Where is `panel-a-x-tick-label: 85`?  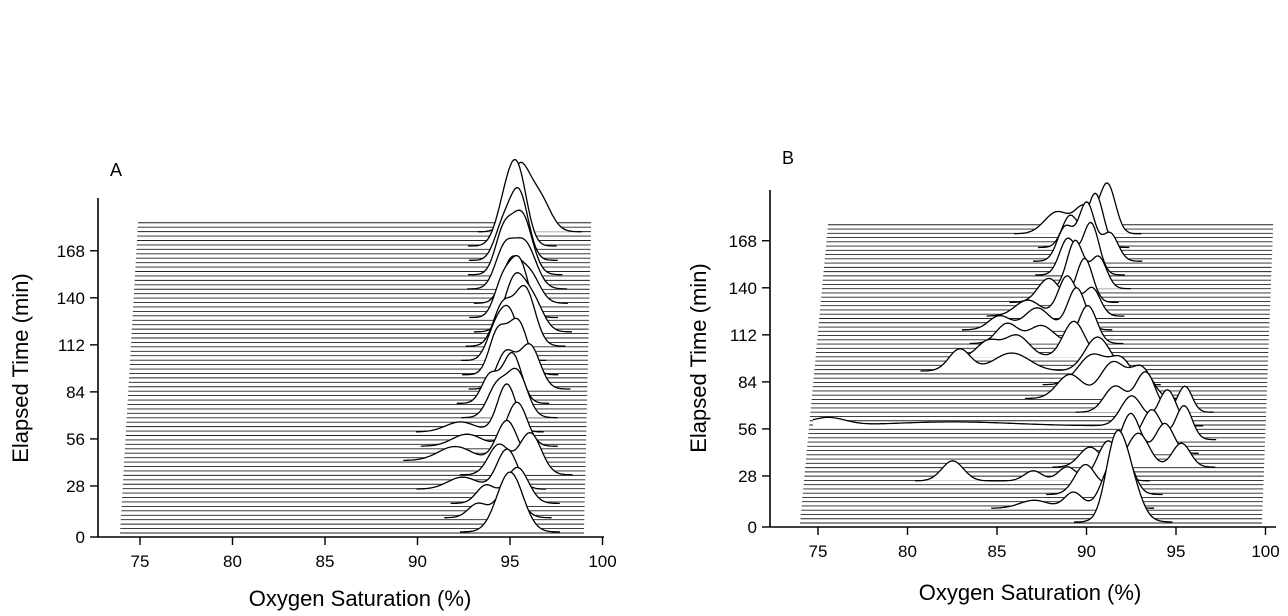 panel-a-x-tick-label: 85 is located at coordinates (325, 561).